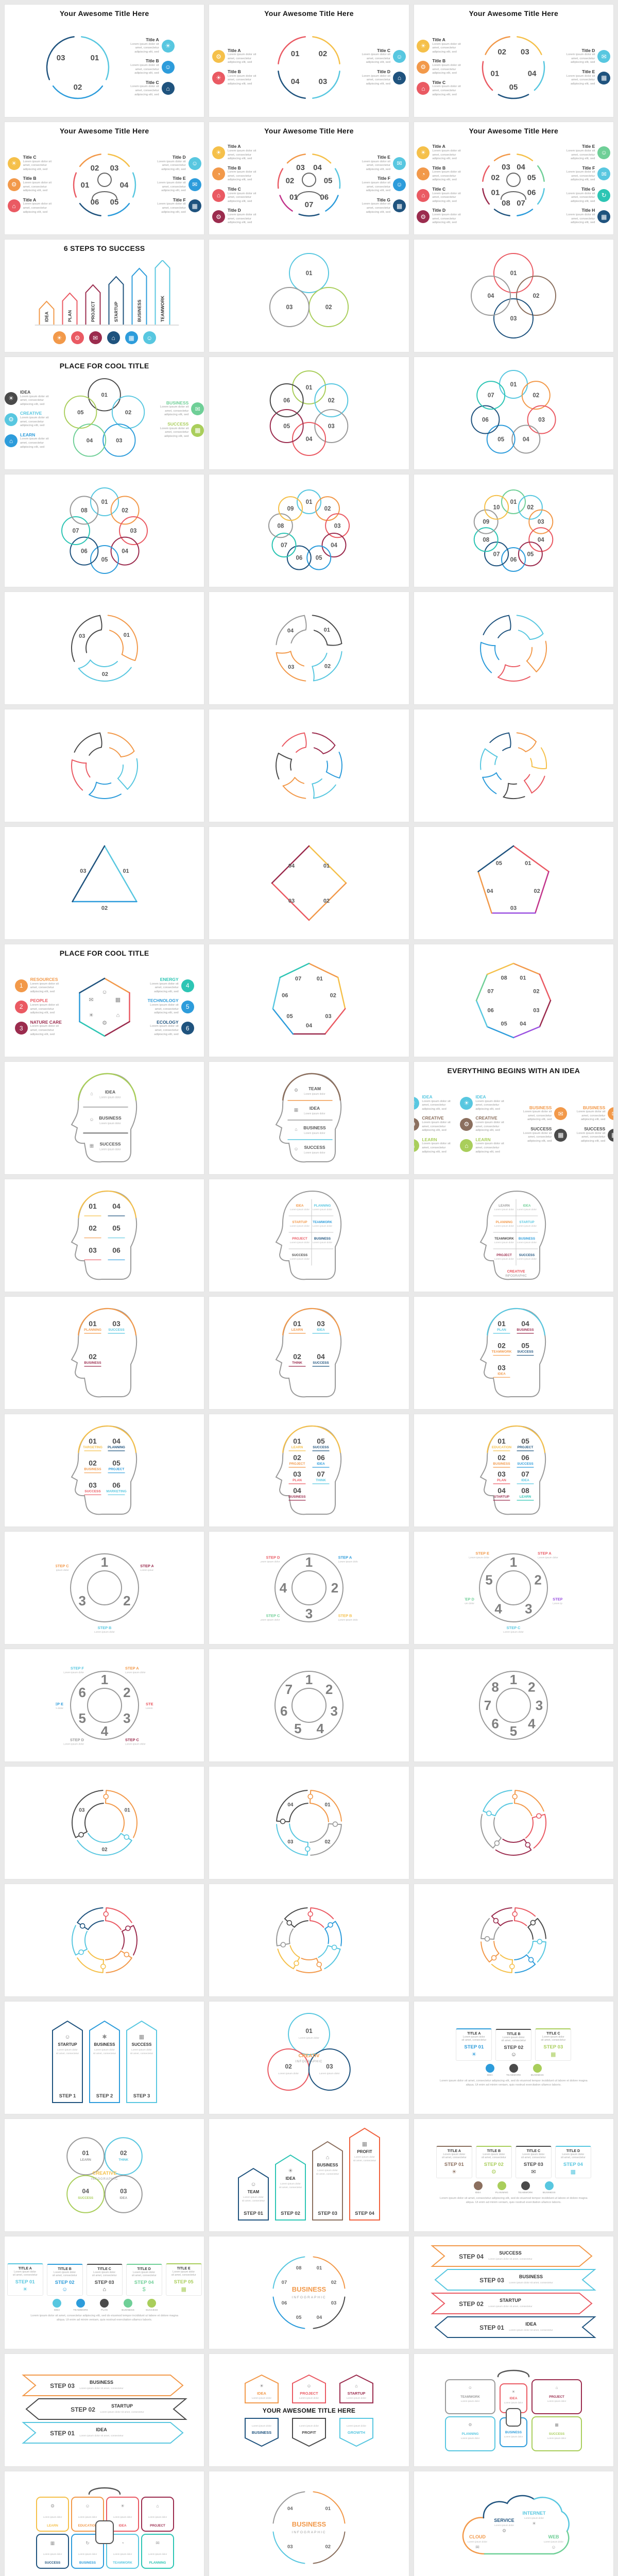 The width and height of the screenshot is (618, 2576). Describe the element at coordinates (146, 1566) in the screenshot. I see `svg-text: STEP A` at that location.